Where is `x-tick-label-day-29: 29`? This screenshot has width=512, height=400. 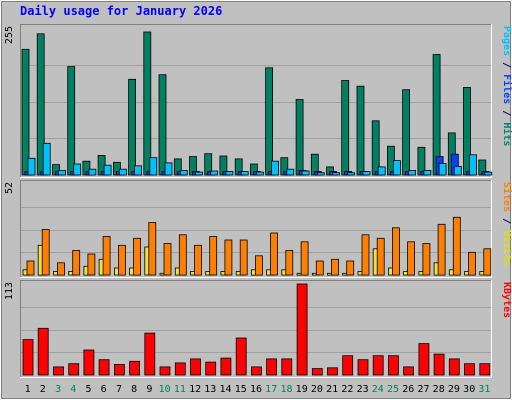 x-tick-label-day-29: 29 is located at coordinates (454, 389).